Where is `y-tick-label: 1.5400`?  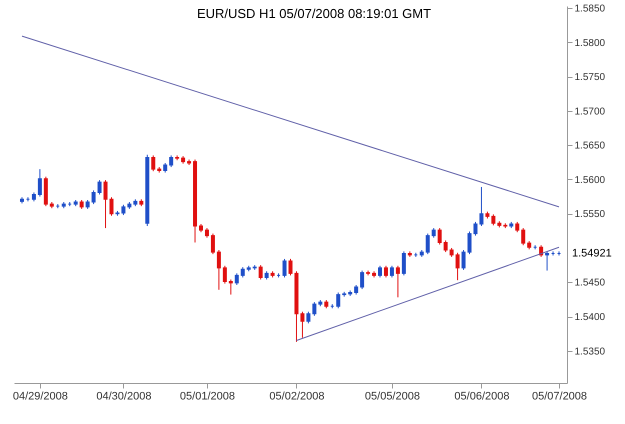
y-tick-label: 1.5400 is located at coordinates (590, 318).